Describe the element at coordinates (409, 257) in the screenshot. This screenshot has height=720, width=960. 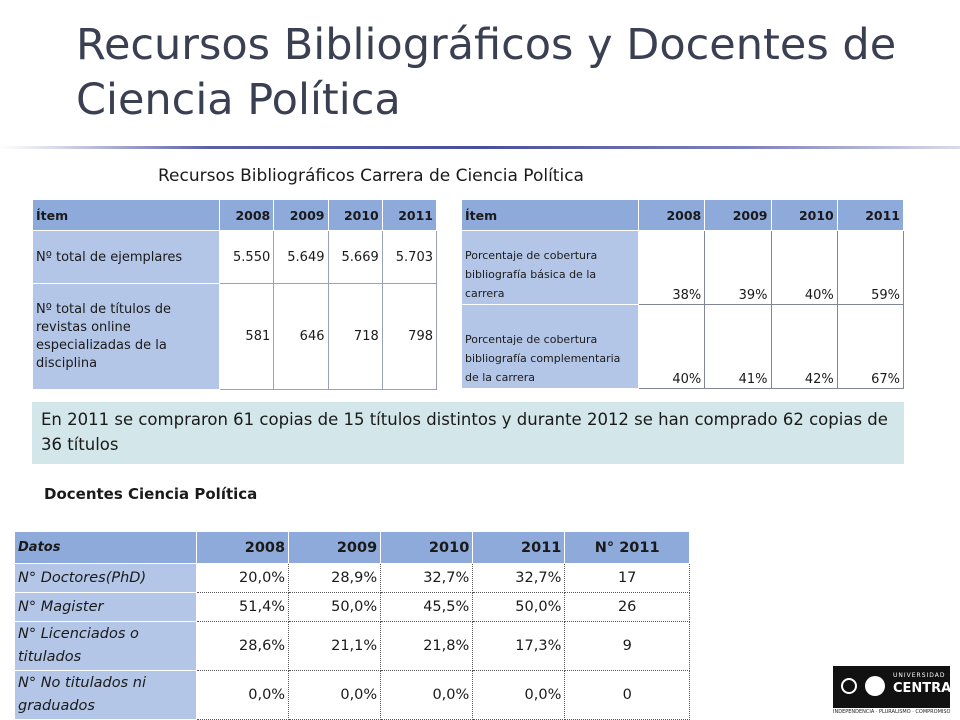
I see `table-cell: 5.703` at that location.